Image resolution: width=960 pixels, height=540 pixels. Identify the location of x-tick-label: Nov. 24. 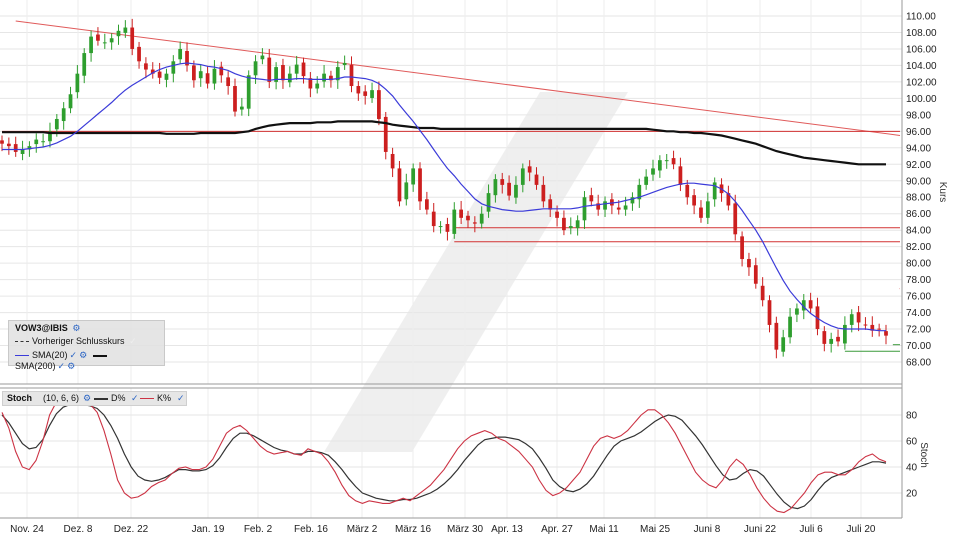
(27, 529).